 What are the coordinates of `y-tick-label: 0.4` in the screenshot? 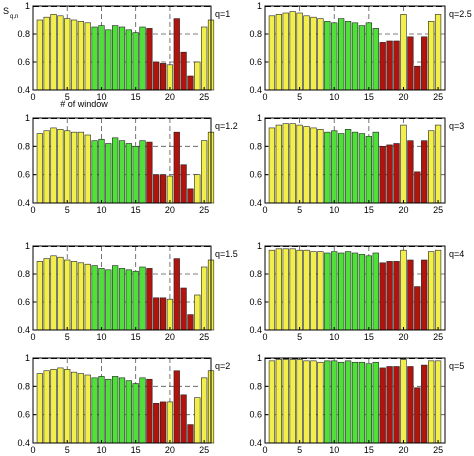 It's located at (255, 443).